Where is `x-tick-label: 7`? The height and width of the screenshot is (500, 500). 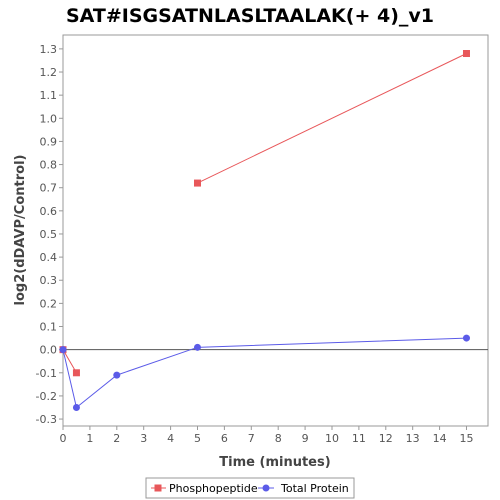 x-tick-label: 7 is located at coordinates (251, 438).